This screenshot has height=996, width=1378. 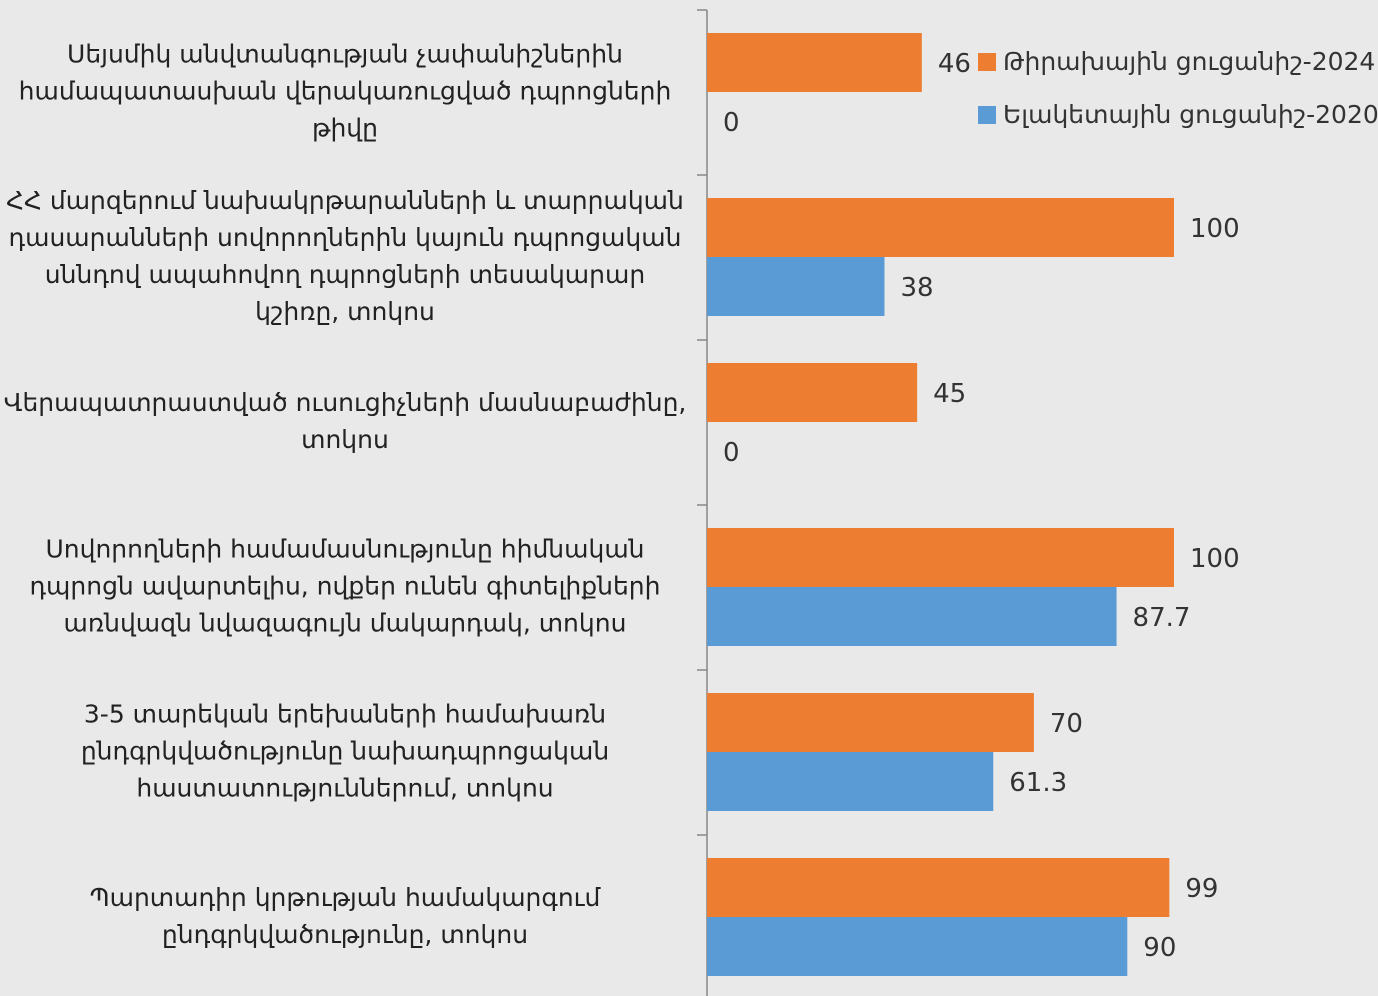 What do you see at coordinates (1066, 724) in the screenshot?
I see `value-label: 70` at bounding box center [1066, 724].